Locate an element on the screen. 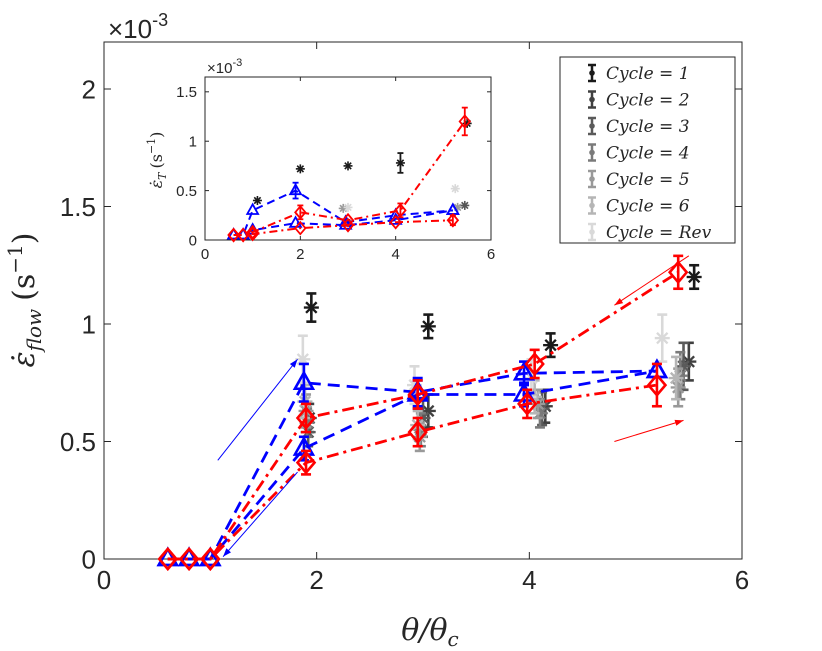  red-lower-line is located at coordinates (343, 228).